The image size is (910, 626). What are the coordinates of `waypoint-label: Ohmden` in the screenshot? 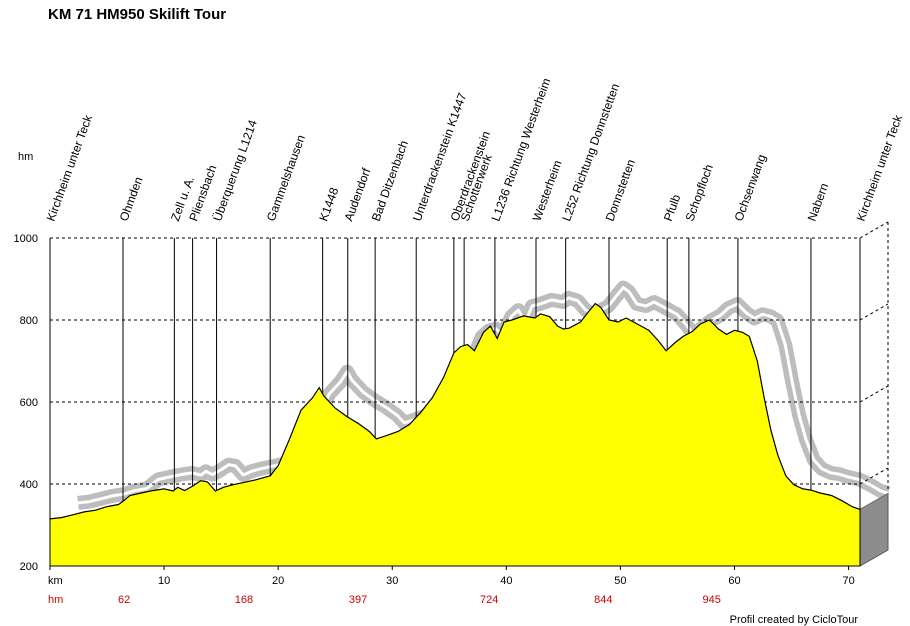 It's located at (131, 199).